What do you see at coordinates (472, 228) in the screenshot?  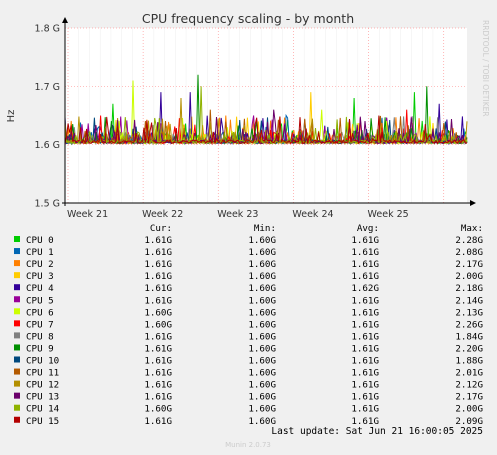 I see `legend-column-header: Max:` at bounding box center [472, 228].